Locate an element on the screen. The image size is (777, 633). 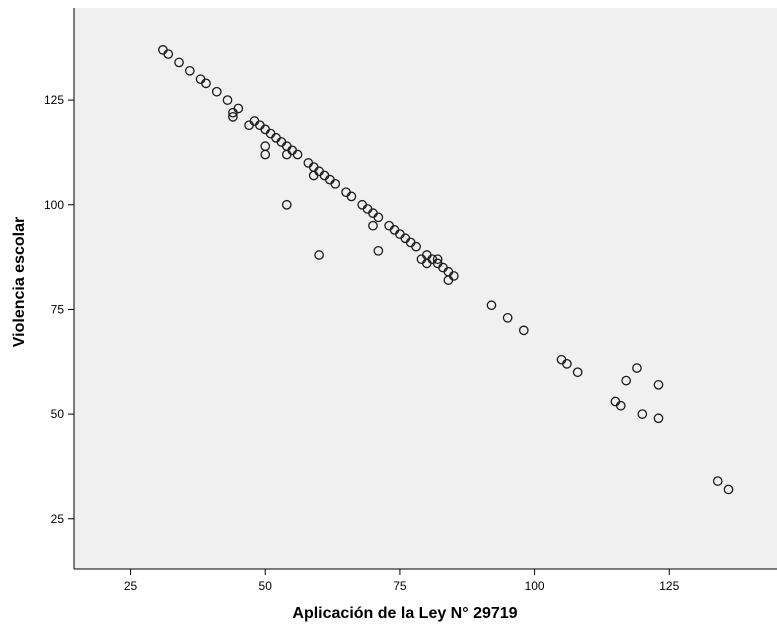
y-tick-label: 75 is located at coordinates (58, 309).